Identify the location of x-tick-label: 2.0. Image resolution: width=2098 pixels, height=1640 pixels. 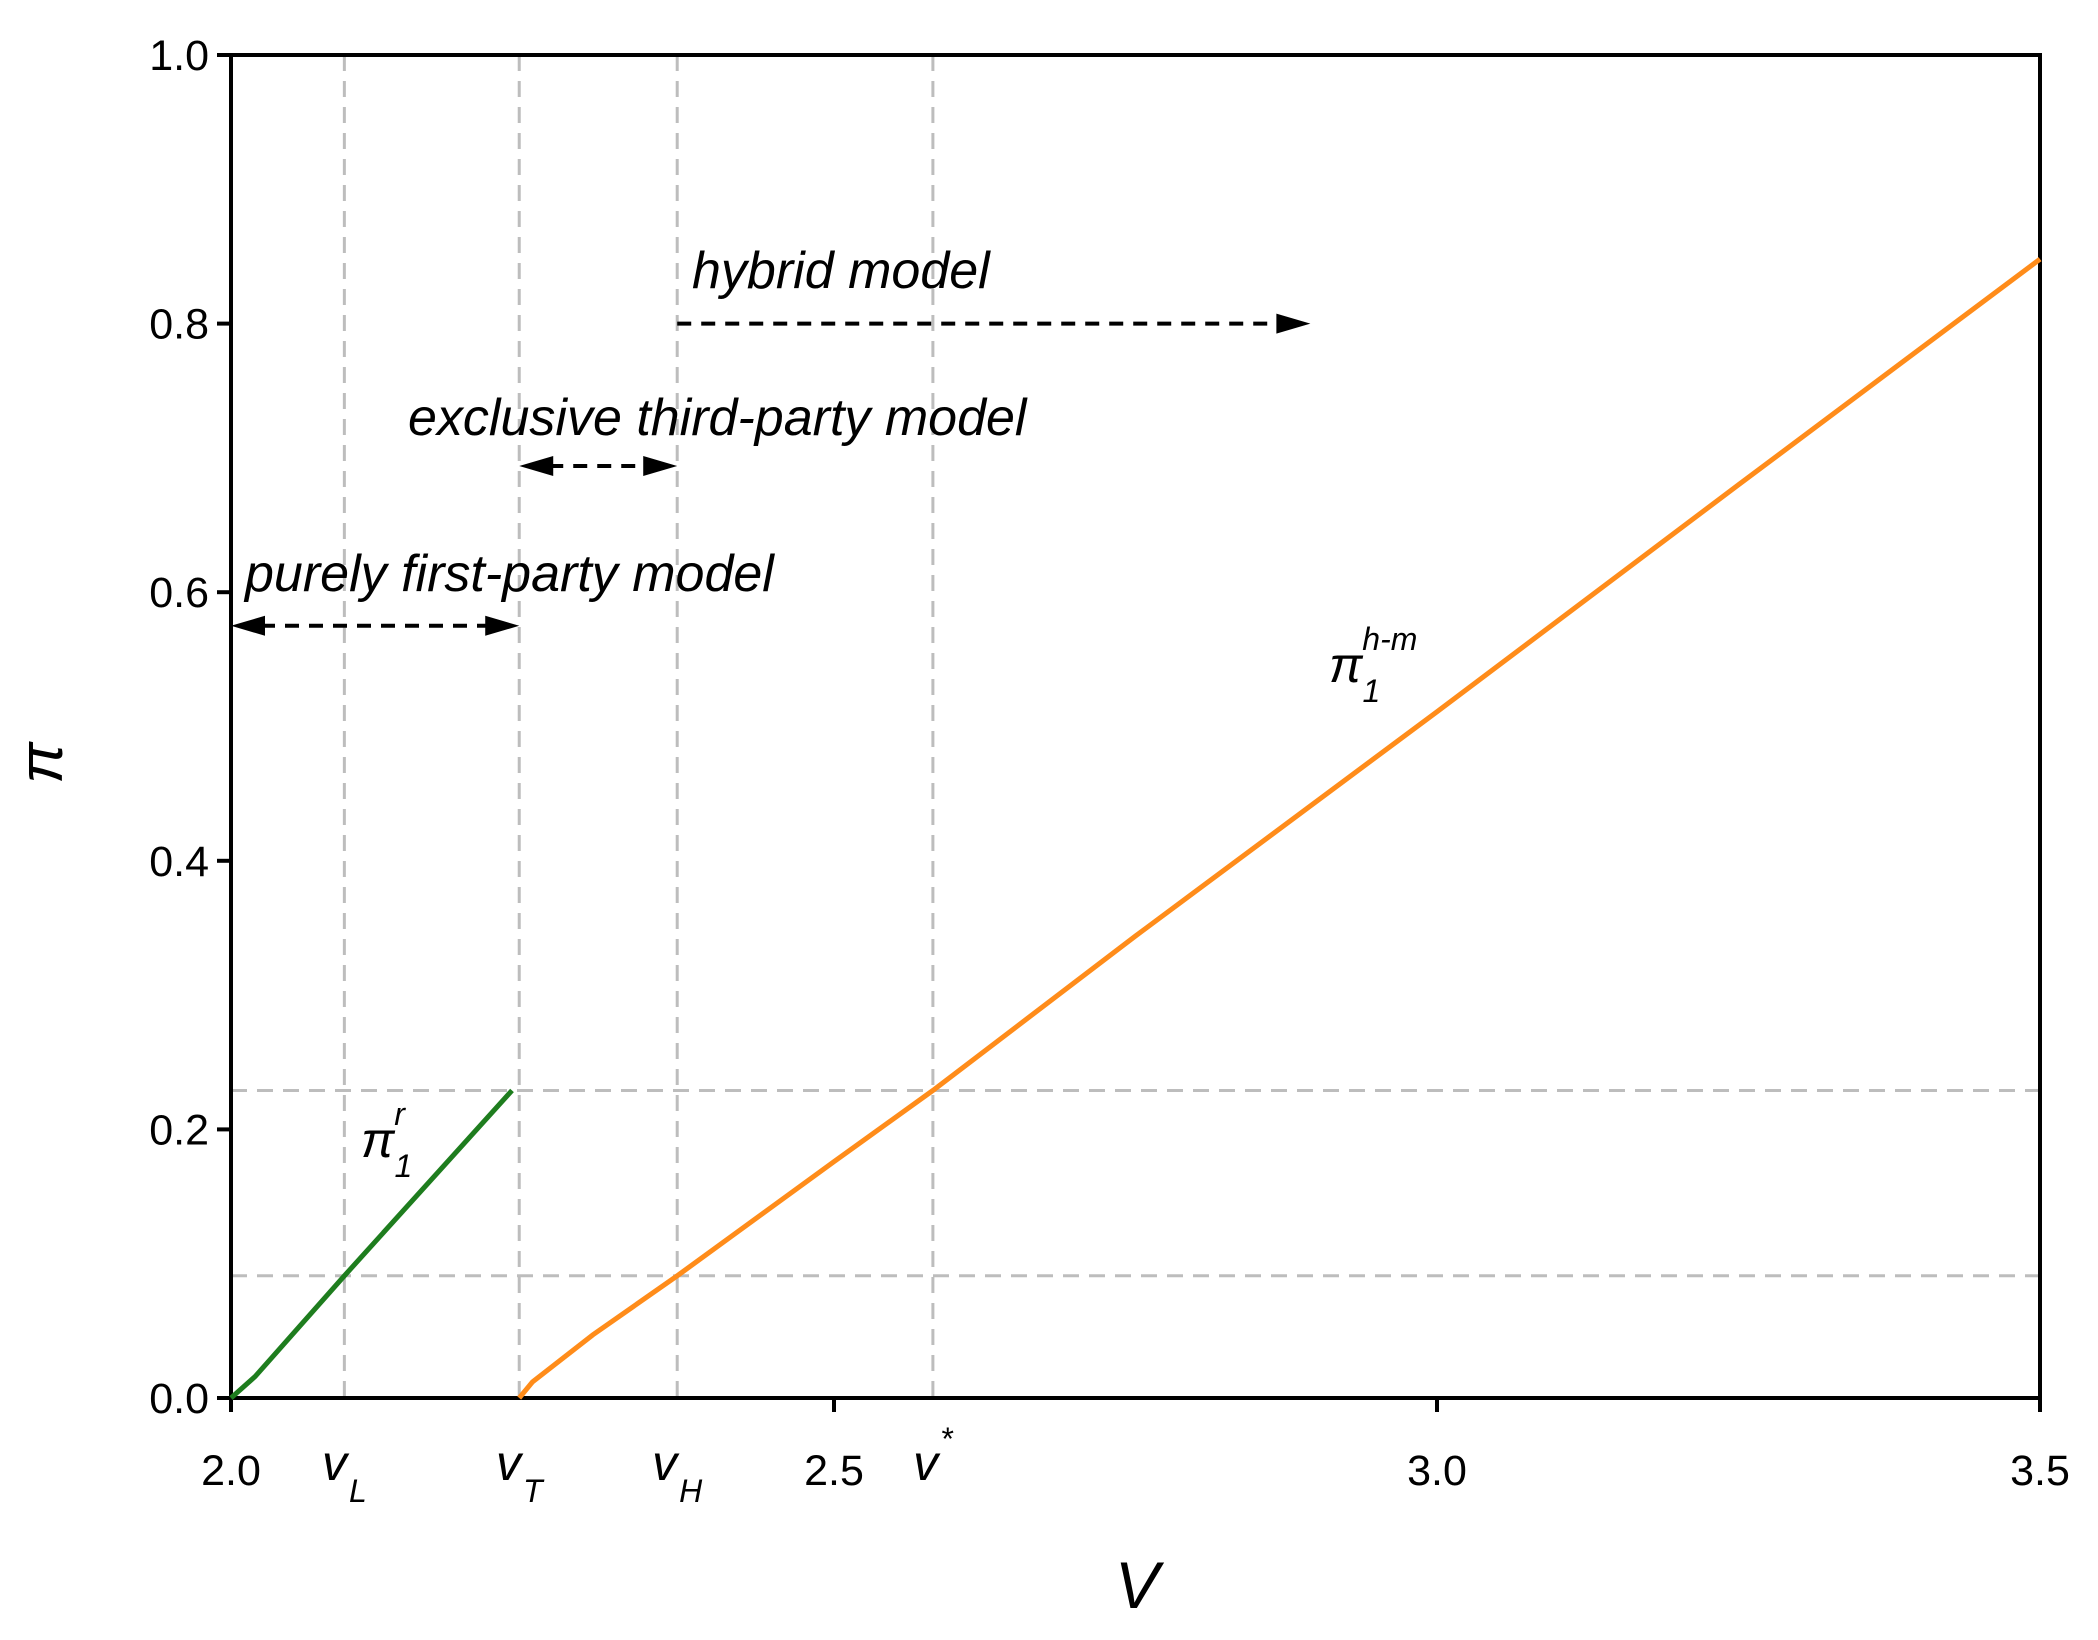
(231, 1471).